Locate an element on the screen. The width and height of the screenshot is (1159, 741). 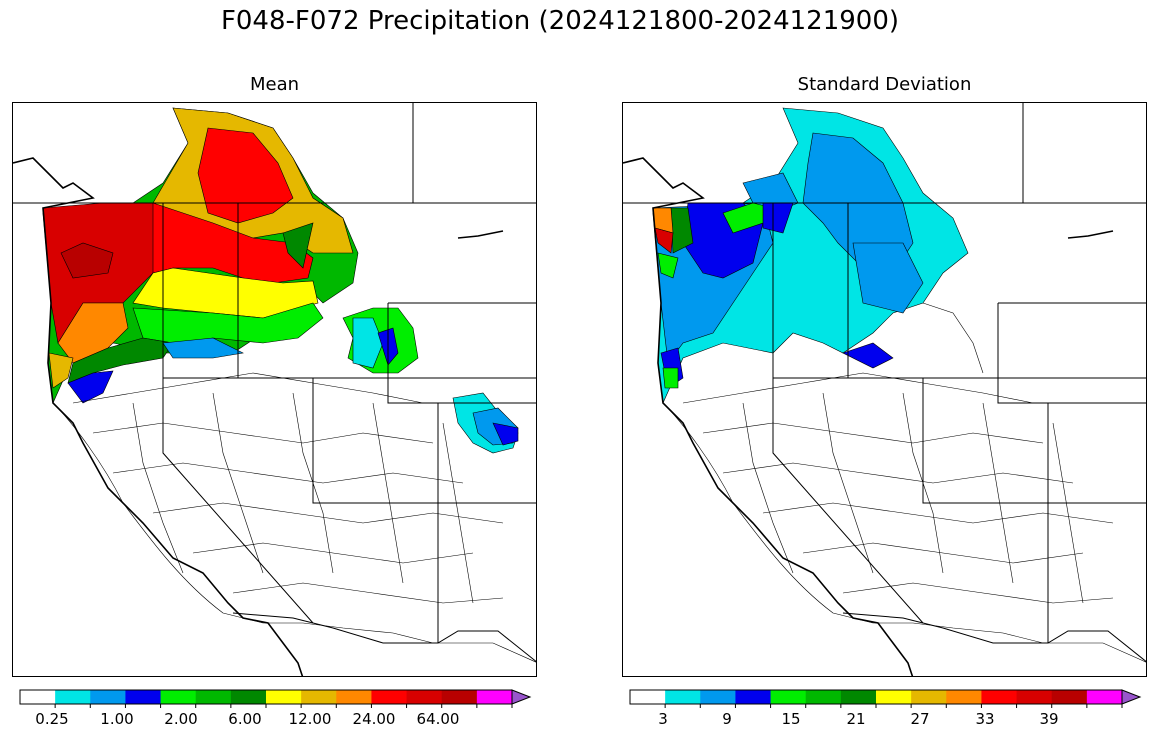
stddev-precip-fill is located at coordinates (810, 256).